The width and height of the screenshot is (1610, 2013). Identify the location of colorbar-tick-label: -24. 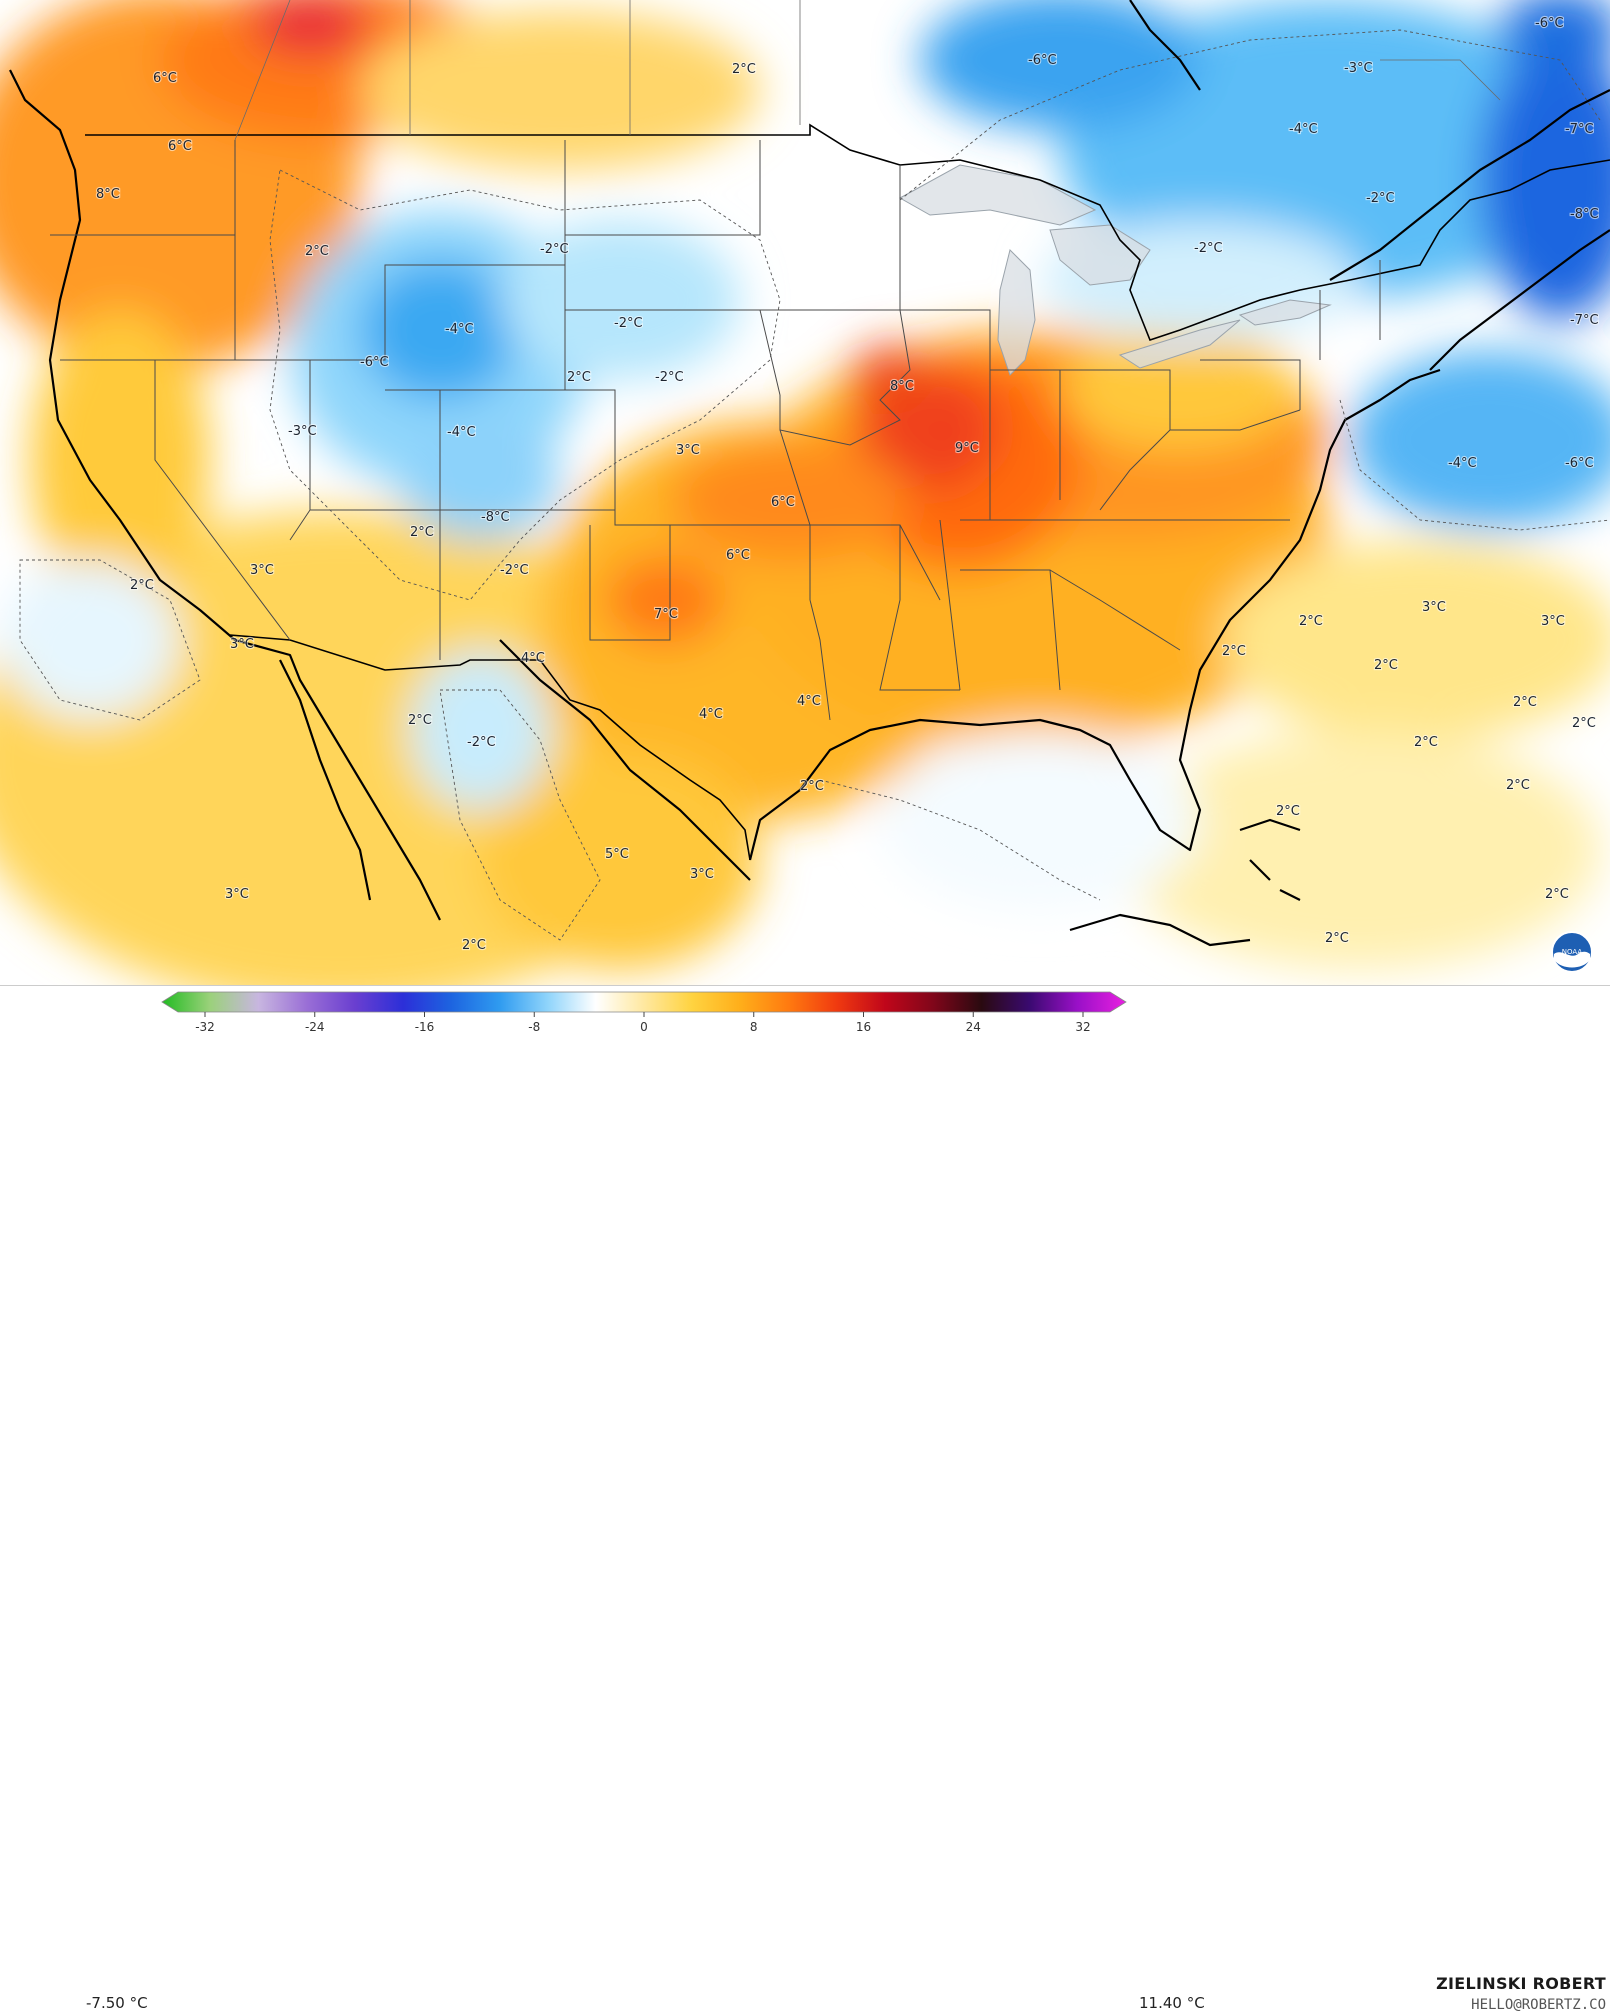
(315, 1027).